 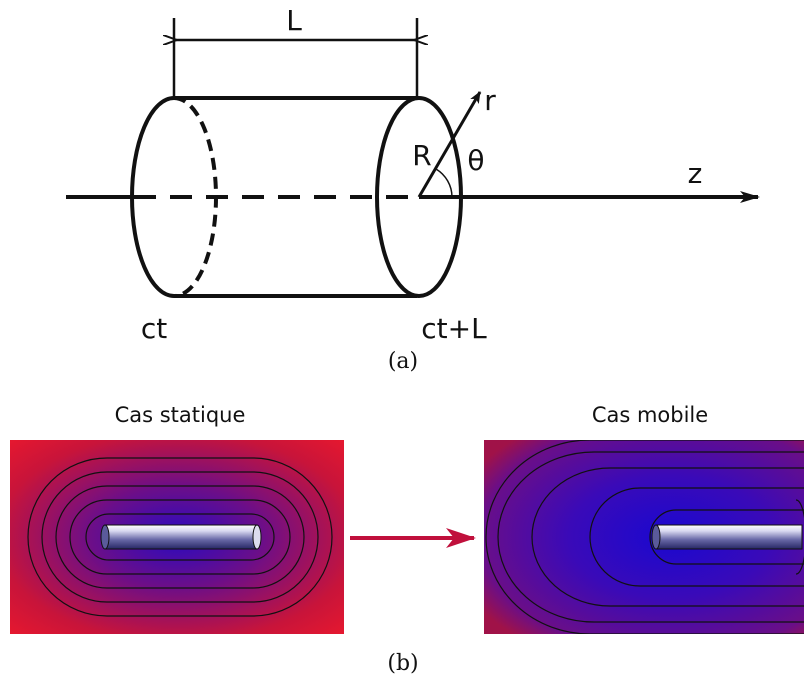 What do you see at coordinates (449, 144) in the screenshot?
I see `radial-vector` at bounding box center [449, 144].